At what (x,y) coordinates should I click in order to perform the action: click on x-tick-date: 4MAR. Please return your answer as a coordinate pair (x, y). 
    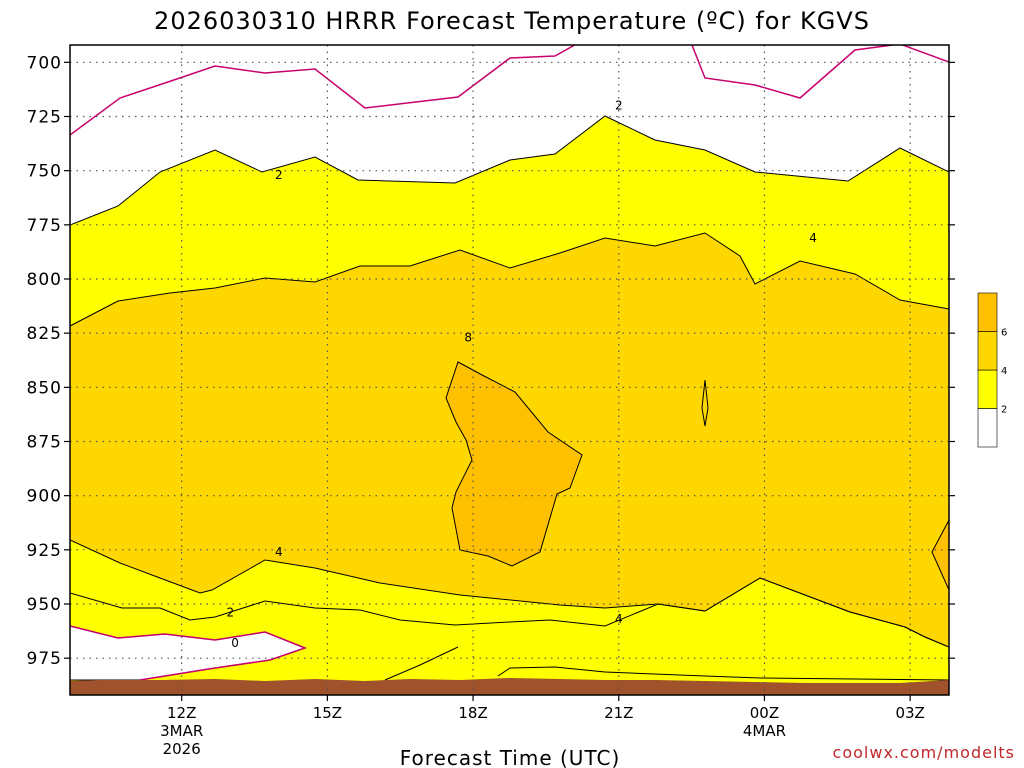
    Looking at the image, I should click on (764, 731).